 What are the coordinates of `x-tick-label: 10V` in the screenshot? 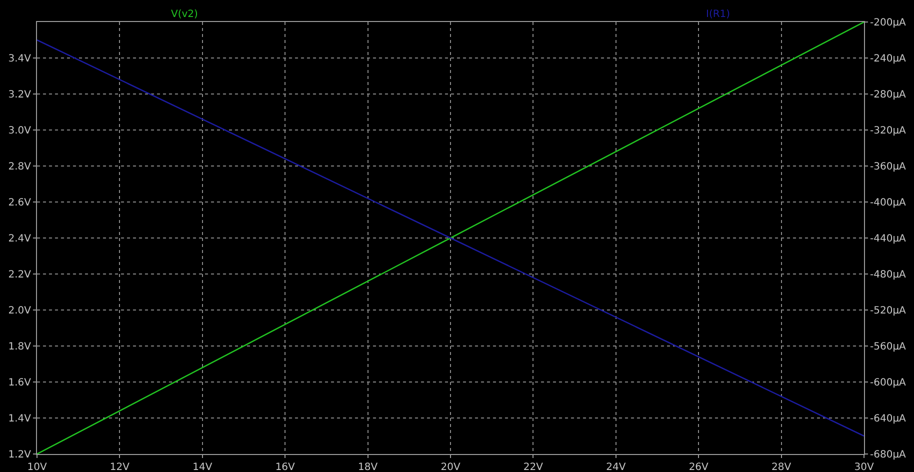 It's located at (37, 467).